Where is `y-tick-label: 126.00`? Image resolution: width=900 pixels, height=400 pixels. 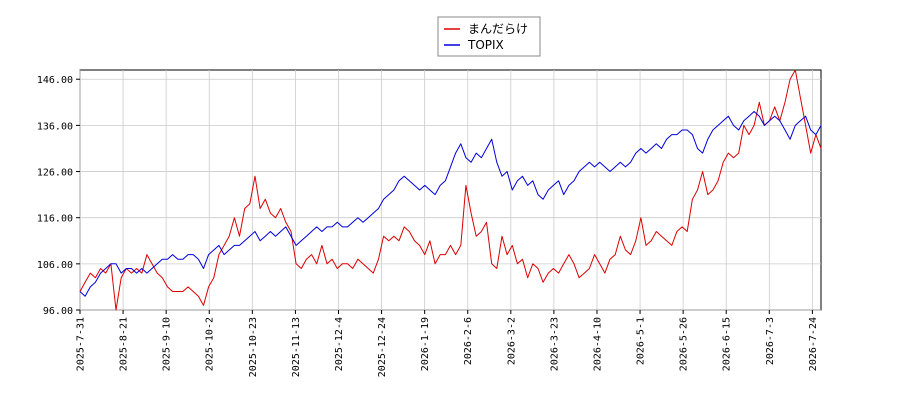
y-tick-label: 126.00 is located at coordinates (55, 173).